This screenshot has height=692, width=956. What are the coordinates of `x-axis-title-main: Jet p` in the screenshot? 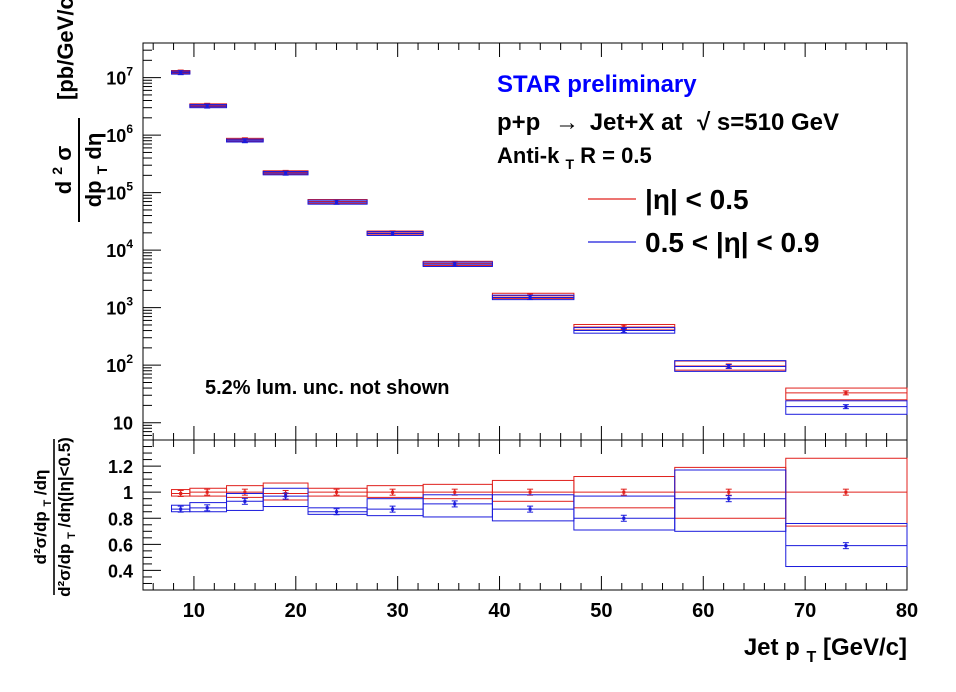 It's located at (772, 647).